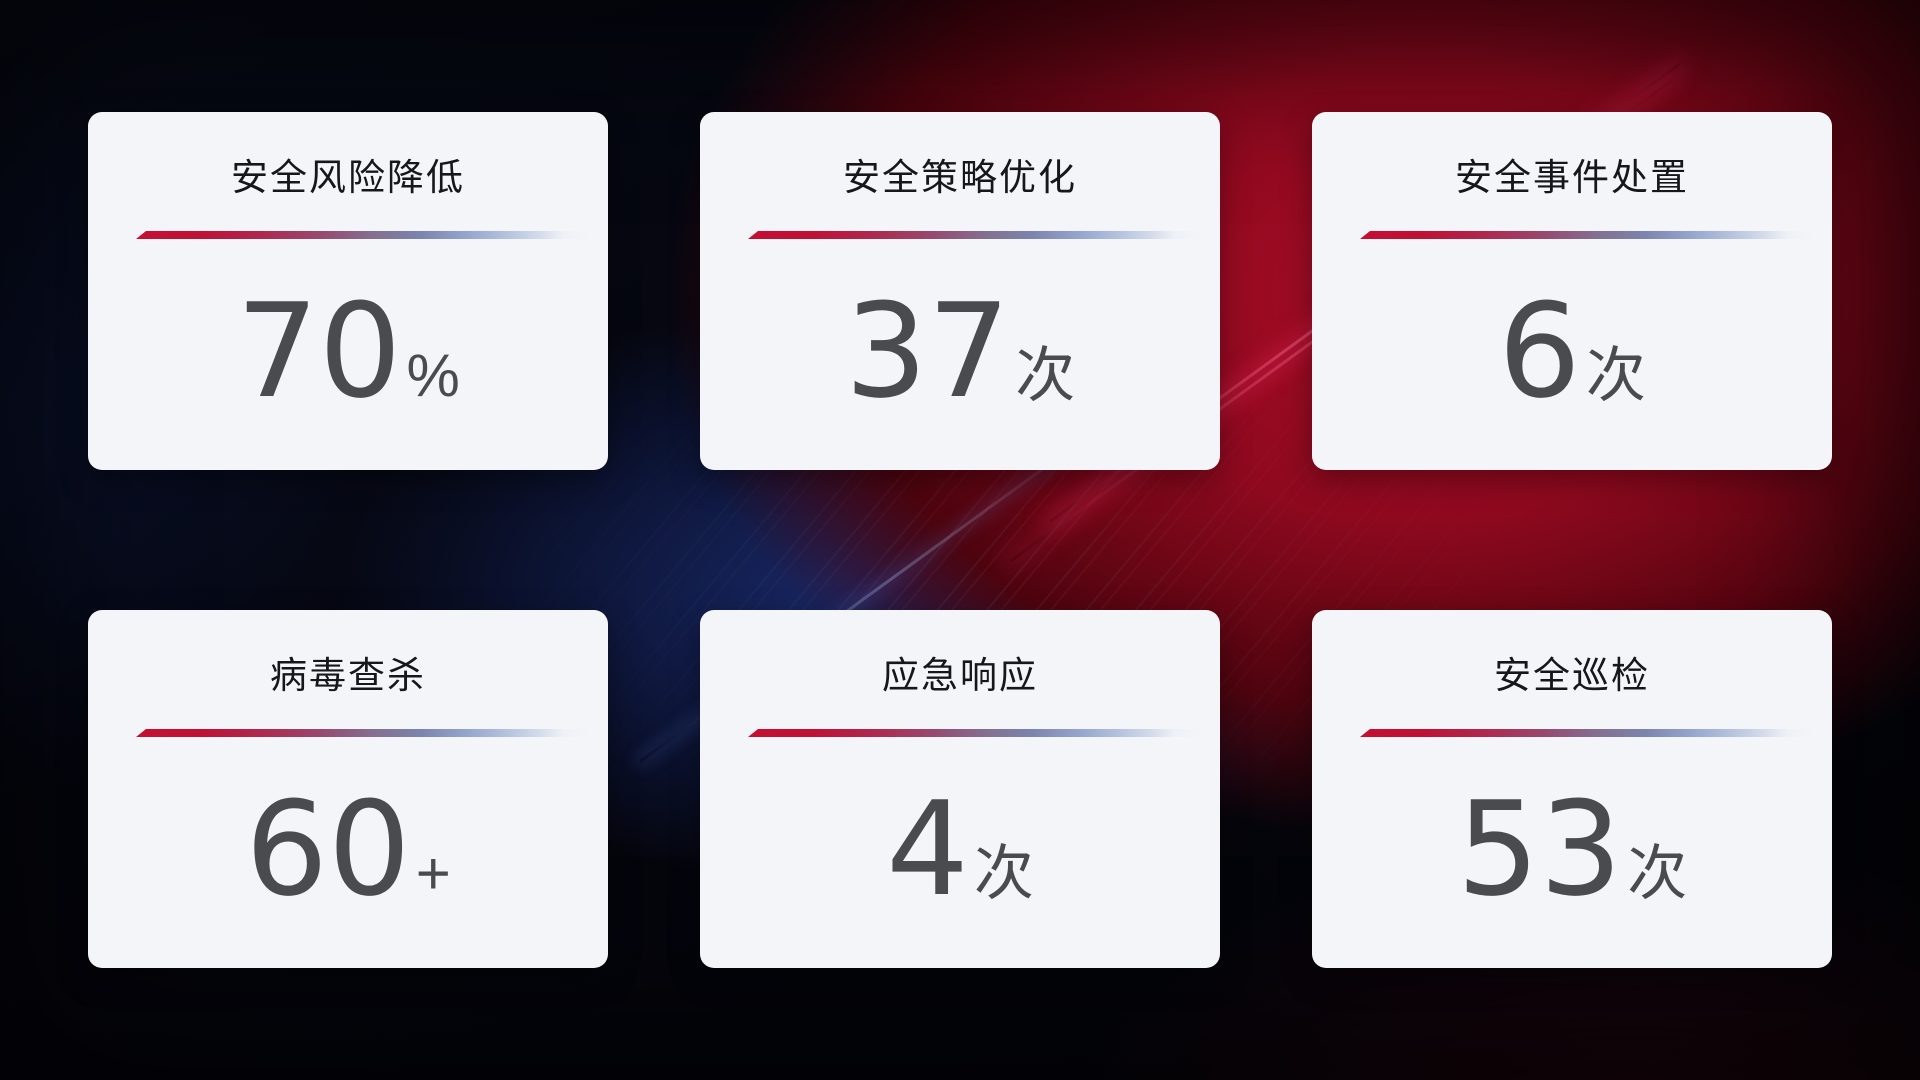  I want to click on card-title: 安全巡检, so click(1572, 675).